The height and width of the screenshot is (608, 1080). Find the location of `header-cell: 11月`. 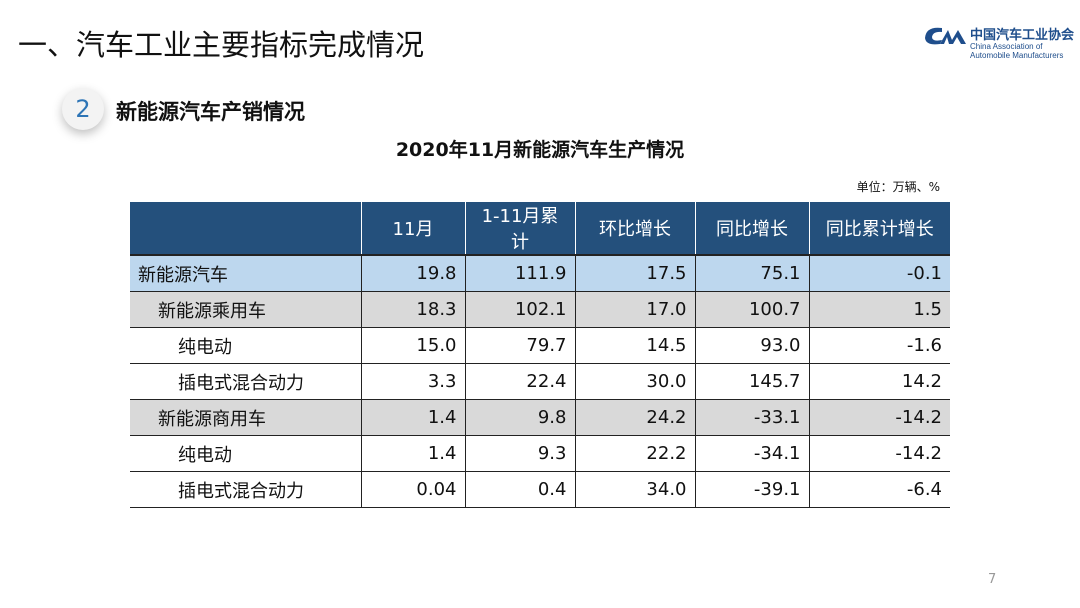

header-cell: 11月 is located at coordinates (412, 229).